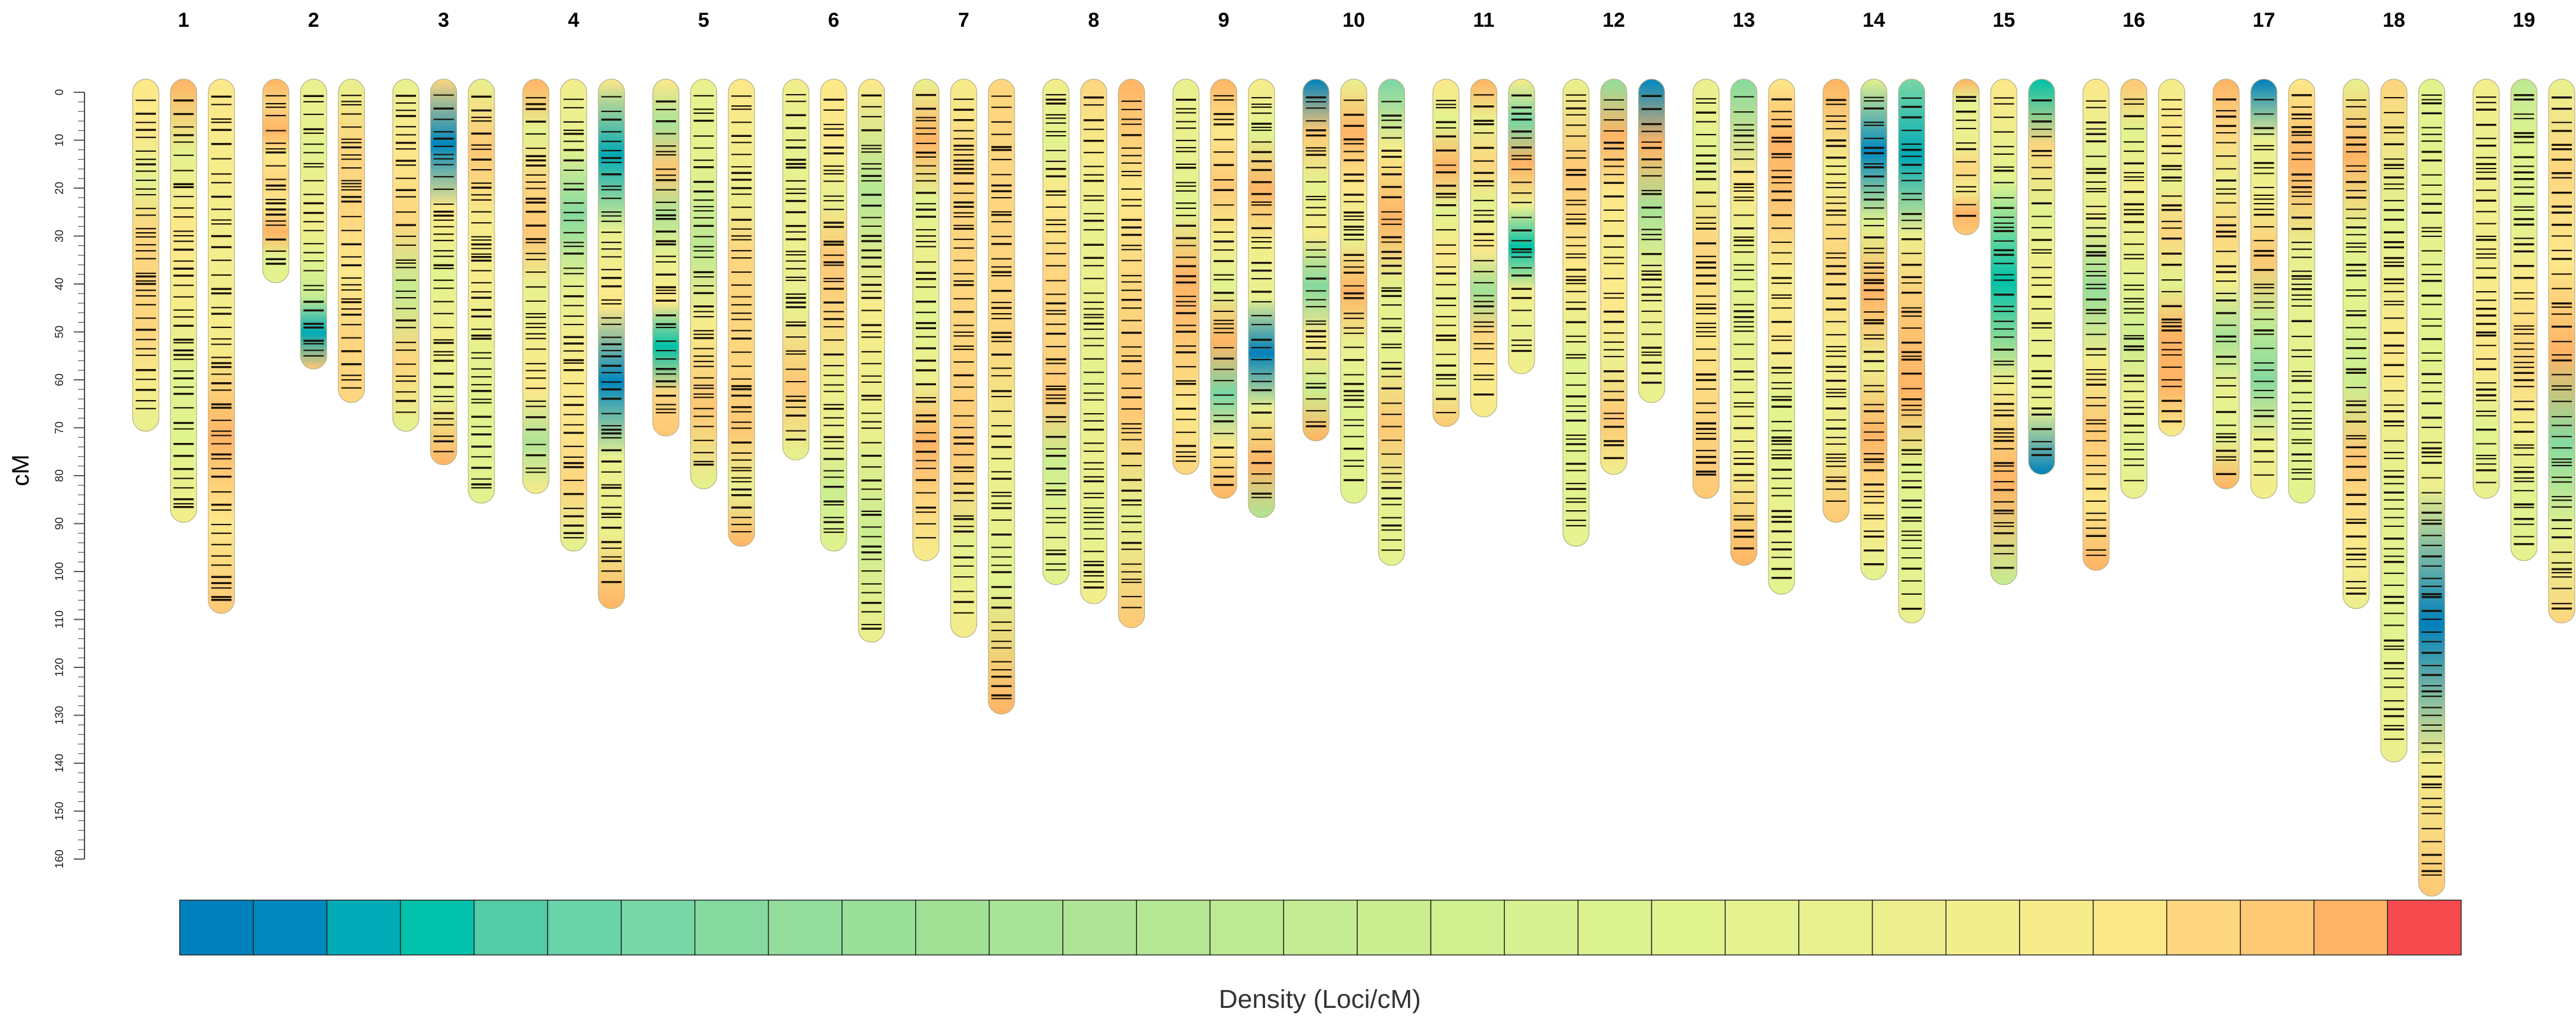 This screenshot has width=2576, height=1021. Describe the element at coordinates (2394, 20) in the screenshot. I see `linkage-group-label: 18` at that location.